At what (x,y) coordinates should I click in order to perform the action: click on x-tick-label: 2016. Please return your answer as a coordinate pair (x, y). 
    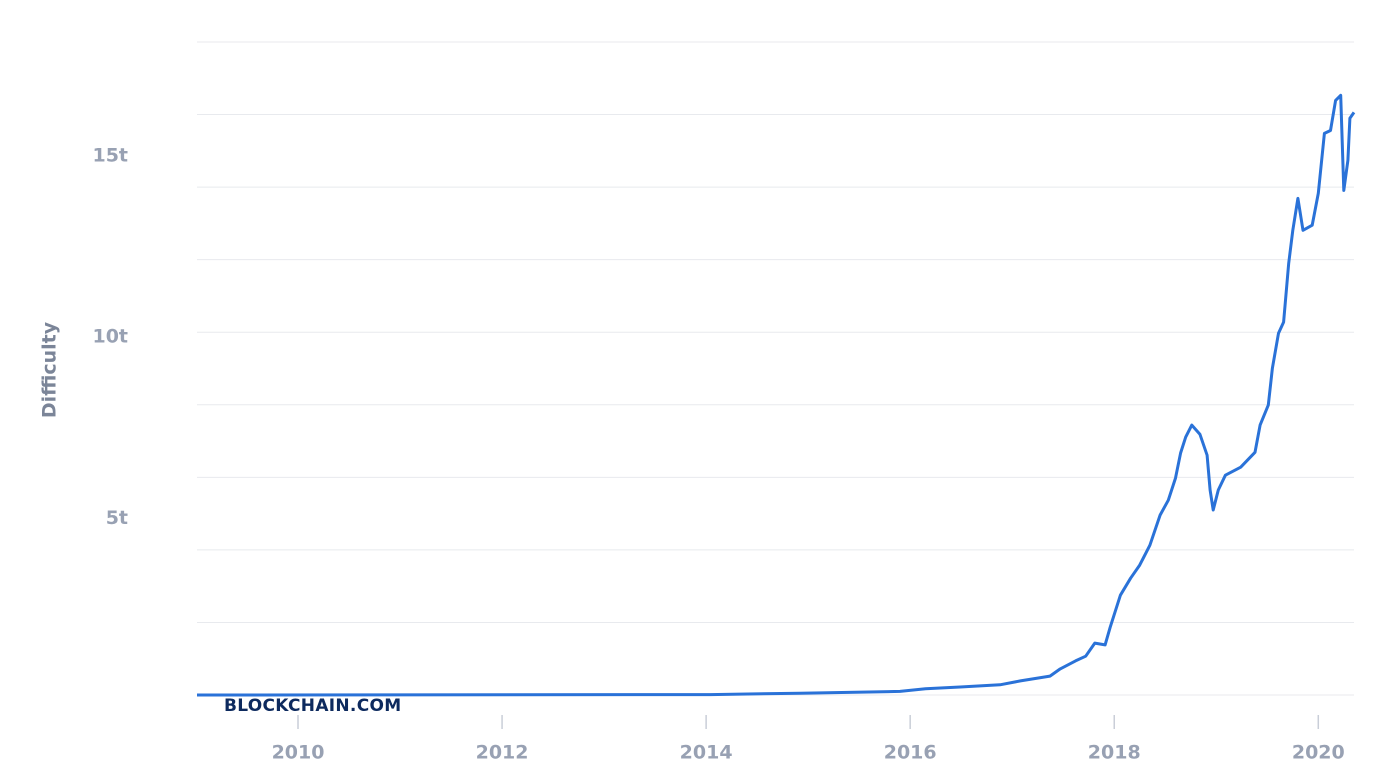
    Looking at the image, I should click on (910, 753).